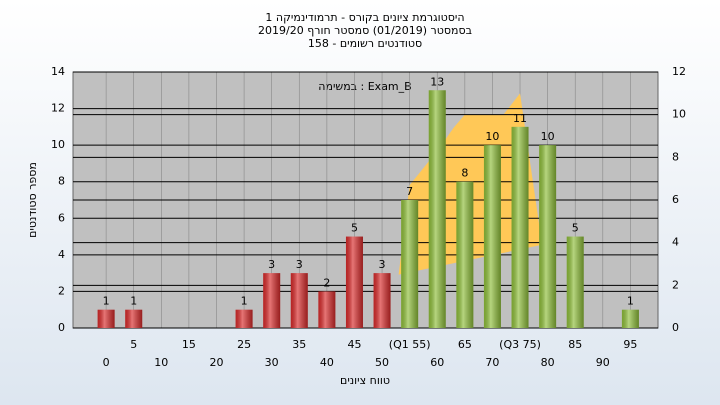 This screenshot has height=405, width=720. What do you see at coordinates (272, 362) in the screenshot?
I see `x-tick-label: 30` at bounding box center [272, 362].